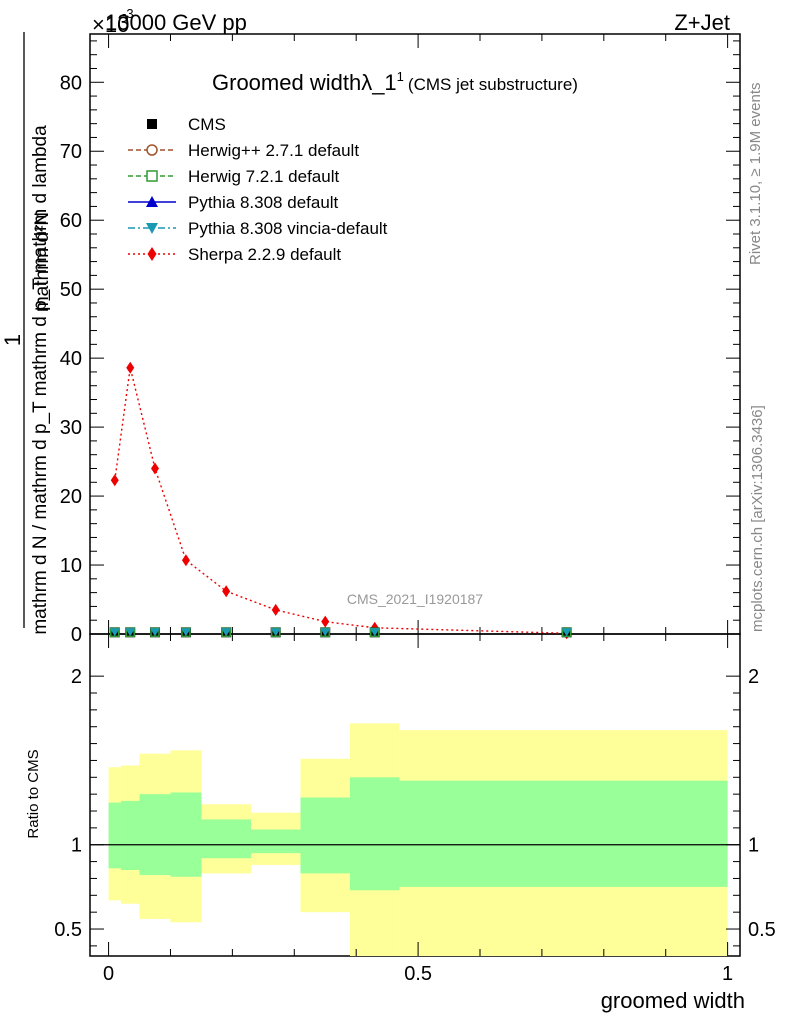 This screenshot has width=786, height=1024. I want to click on plot-title-lambda: λ_1, so click(378, 82).